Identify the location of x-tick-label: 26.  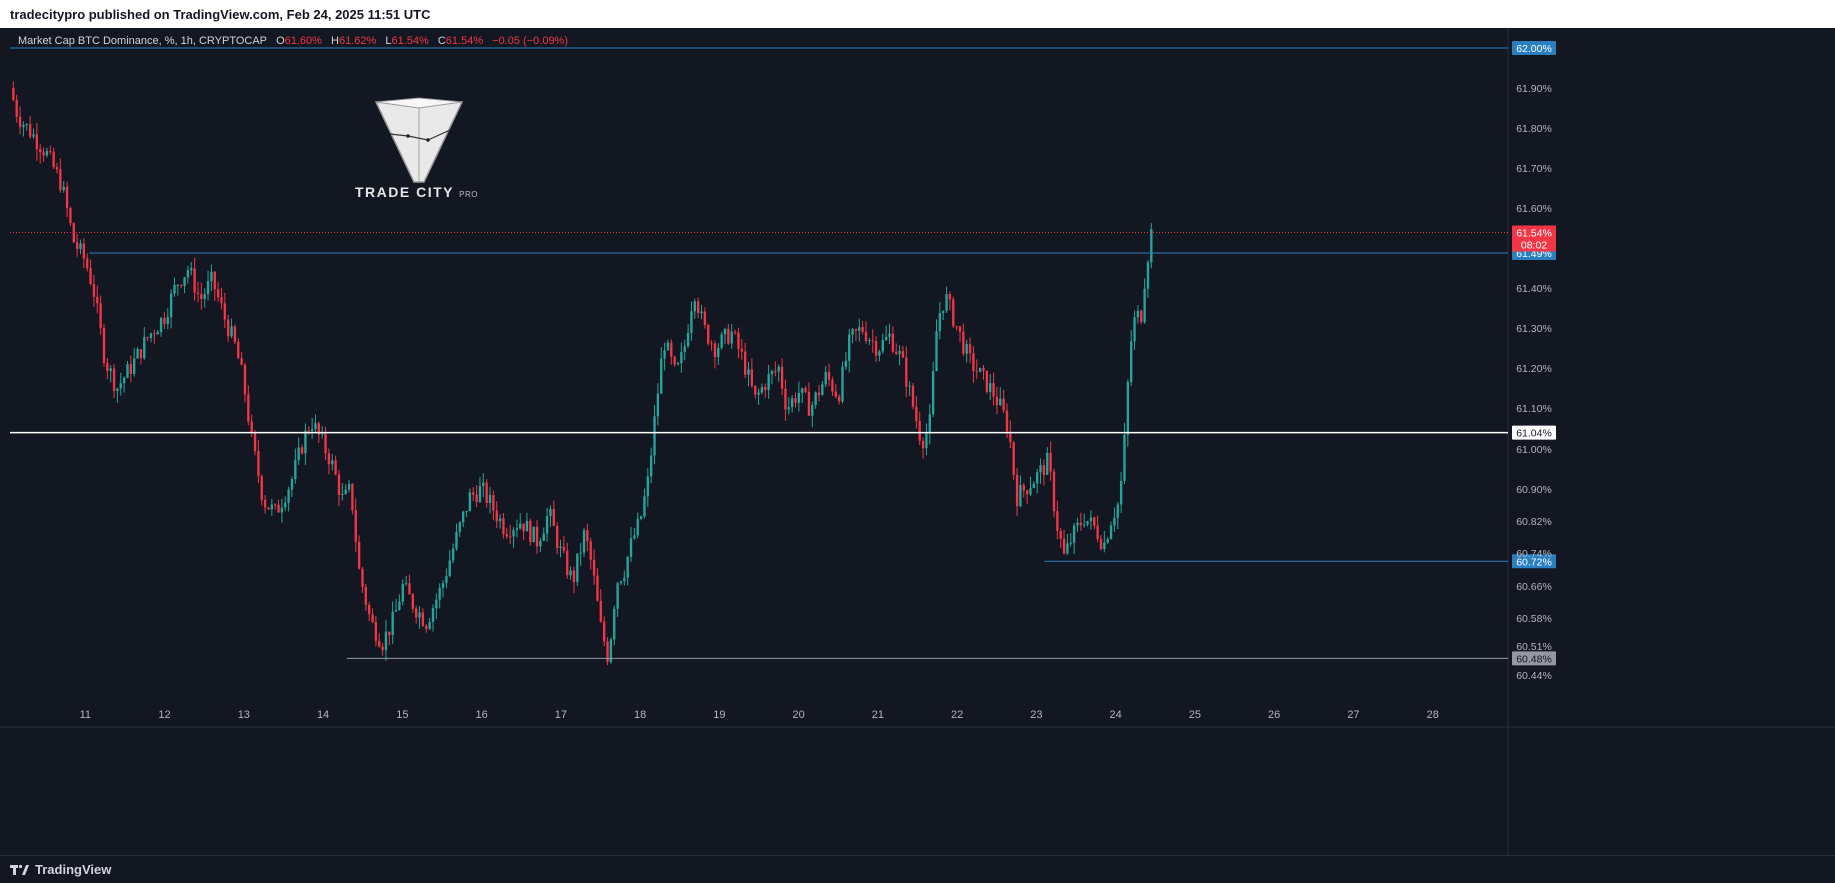
(1274, 715).